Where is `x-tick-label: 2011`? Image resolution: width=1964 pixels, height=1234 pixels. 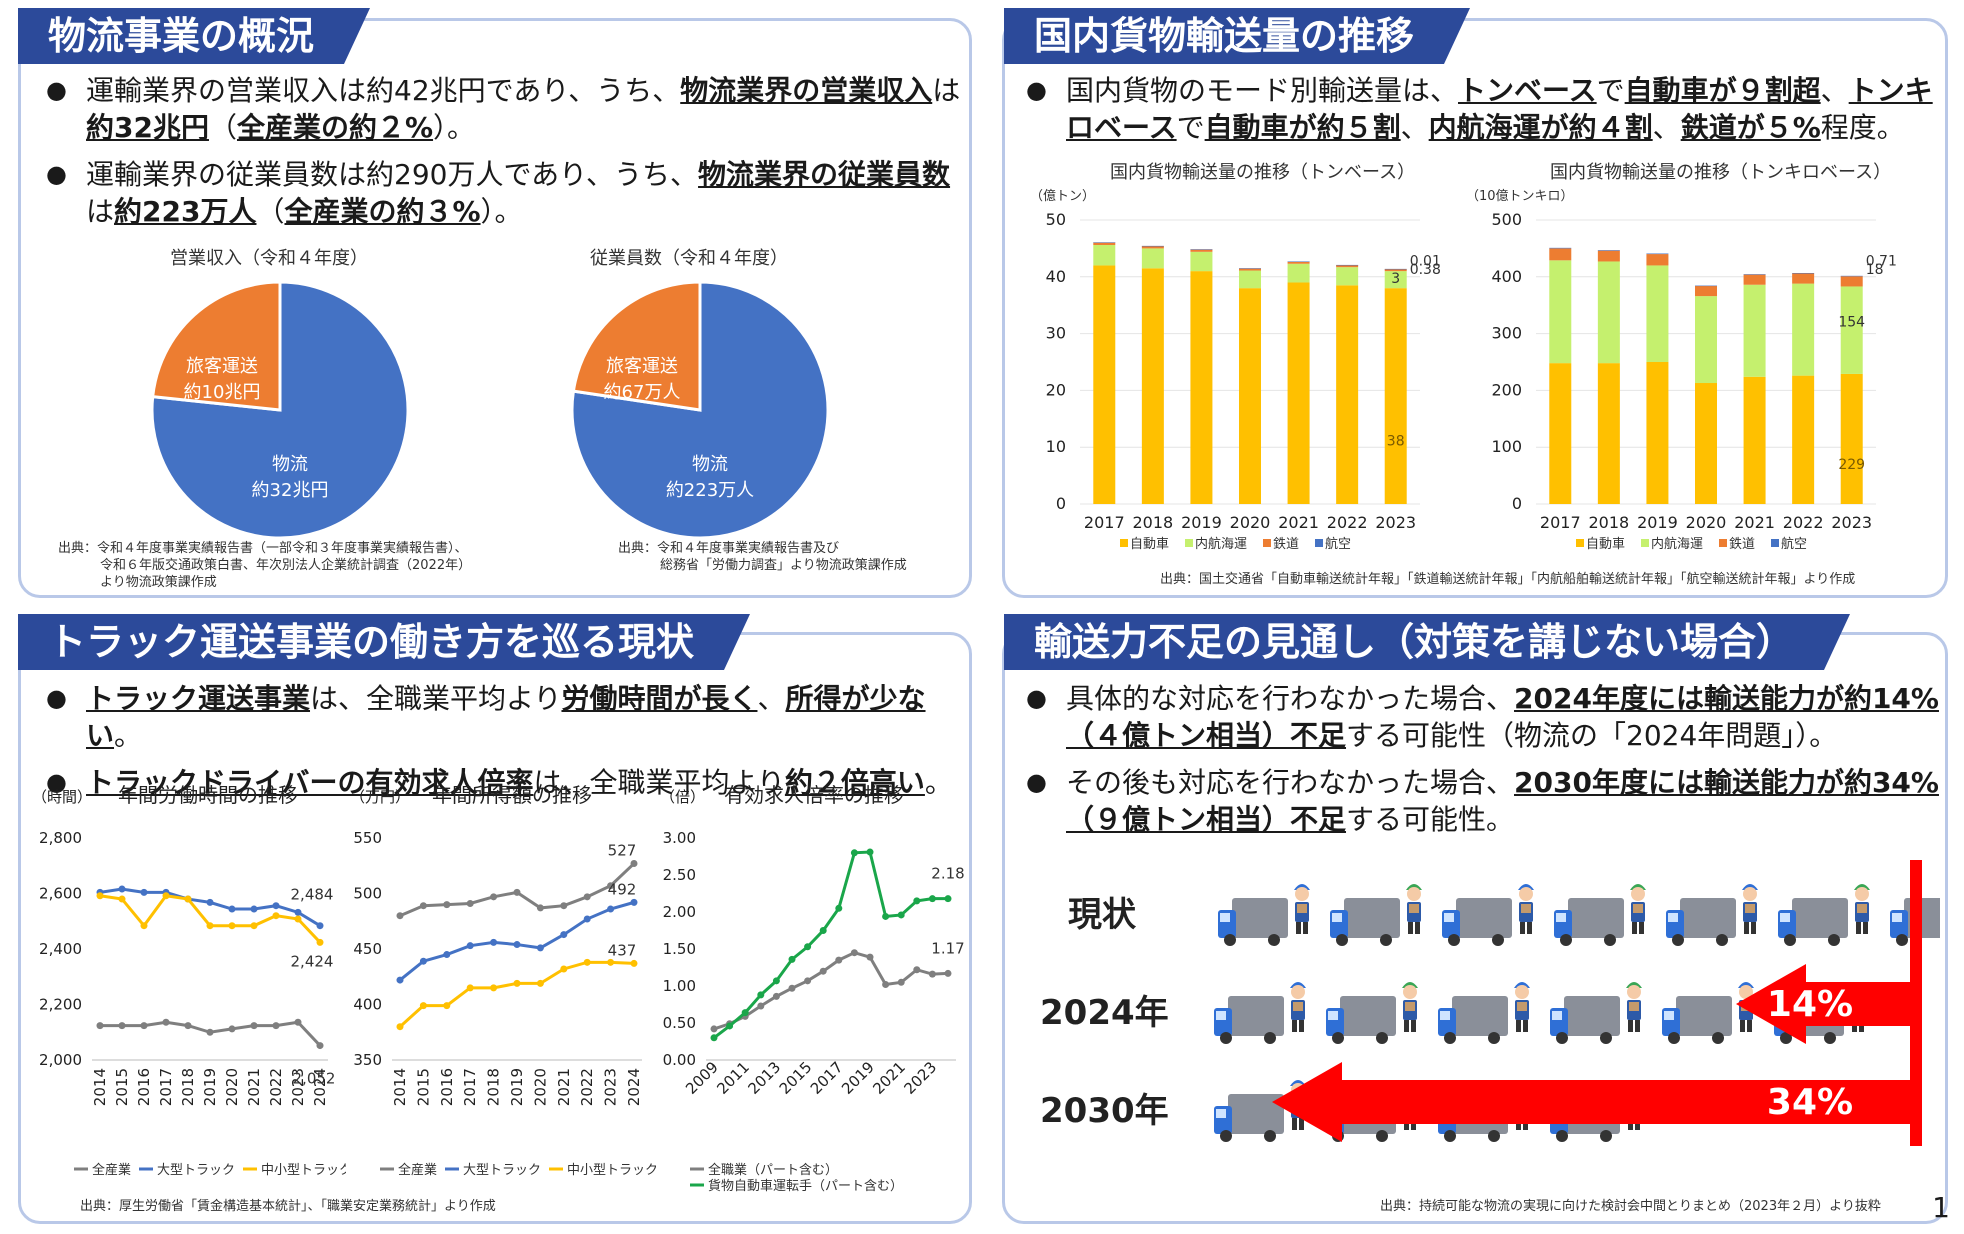 x-tick-label: 2011 is located at coordinates (733, 1078).